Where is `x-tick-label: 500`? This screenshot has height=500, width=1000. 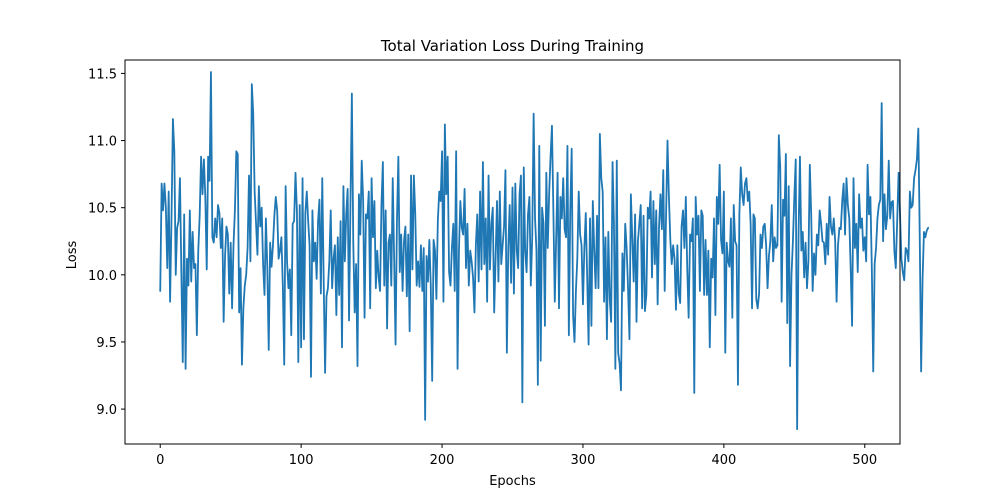
x-tick-label: 500 is located at coordinates (864, 460).